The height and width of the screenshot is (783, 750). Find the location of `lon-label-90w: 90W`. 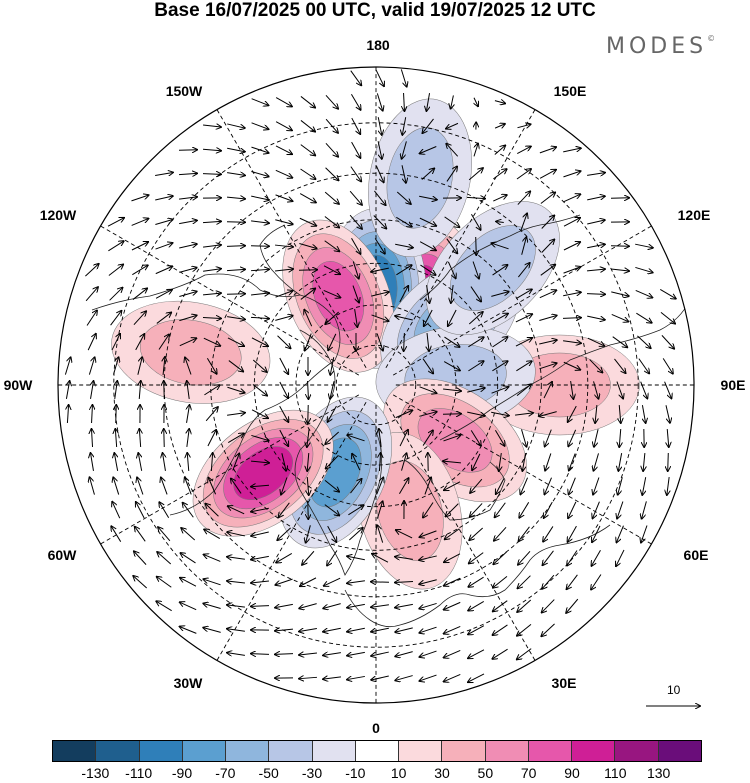

lon-label-90w: 90W is located at coordinates (19, 385).